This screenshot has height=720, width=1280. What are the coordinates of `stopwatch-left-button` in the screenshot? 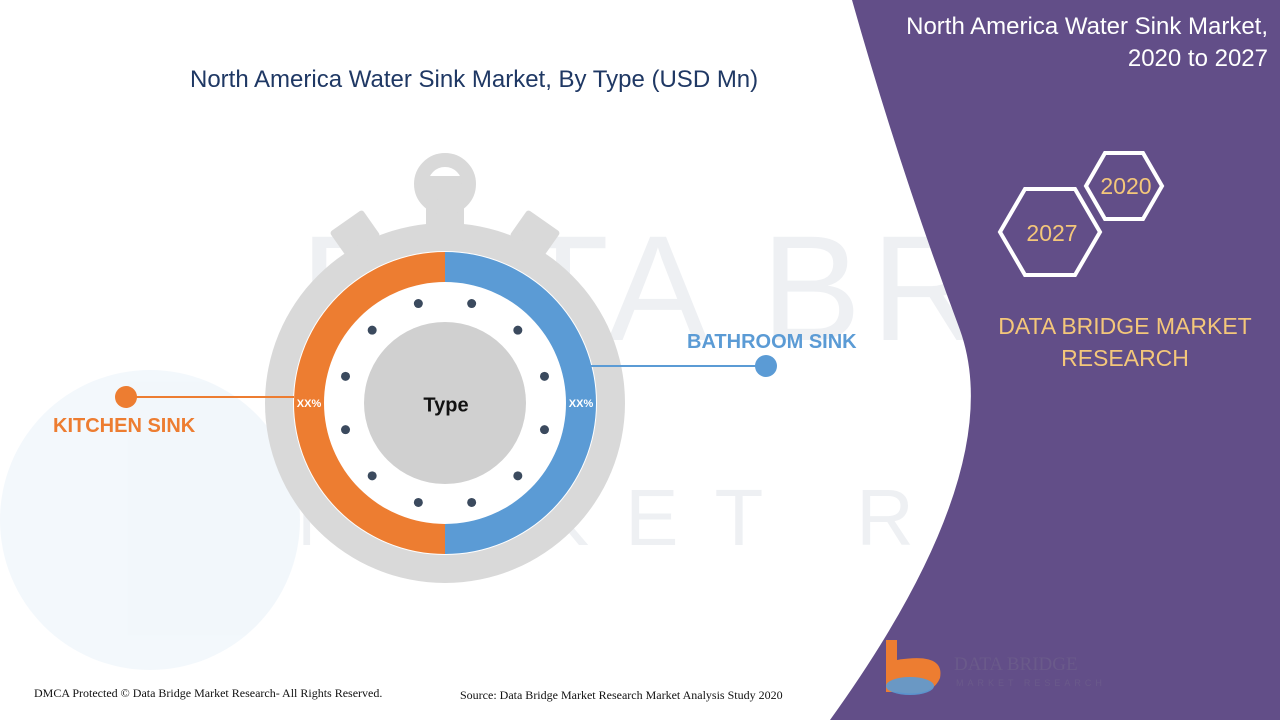 It's located at (355, 234).